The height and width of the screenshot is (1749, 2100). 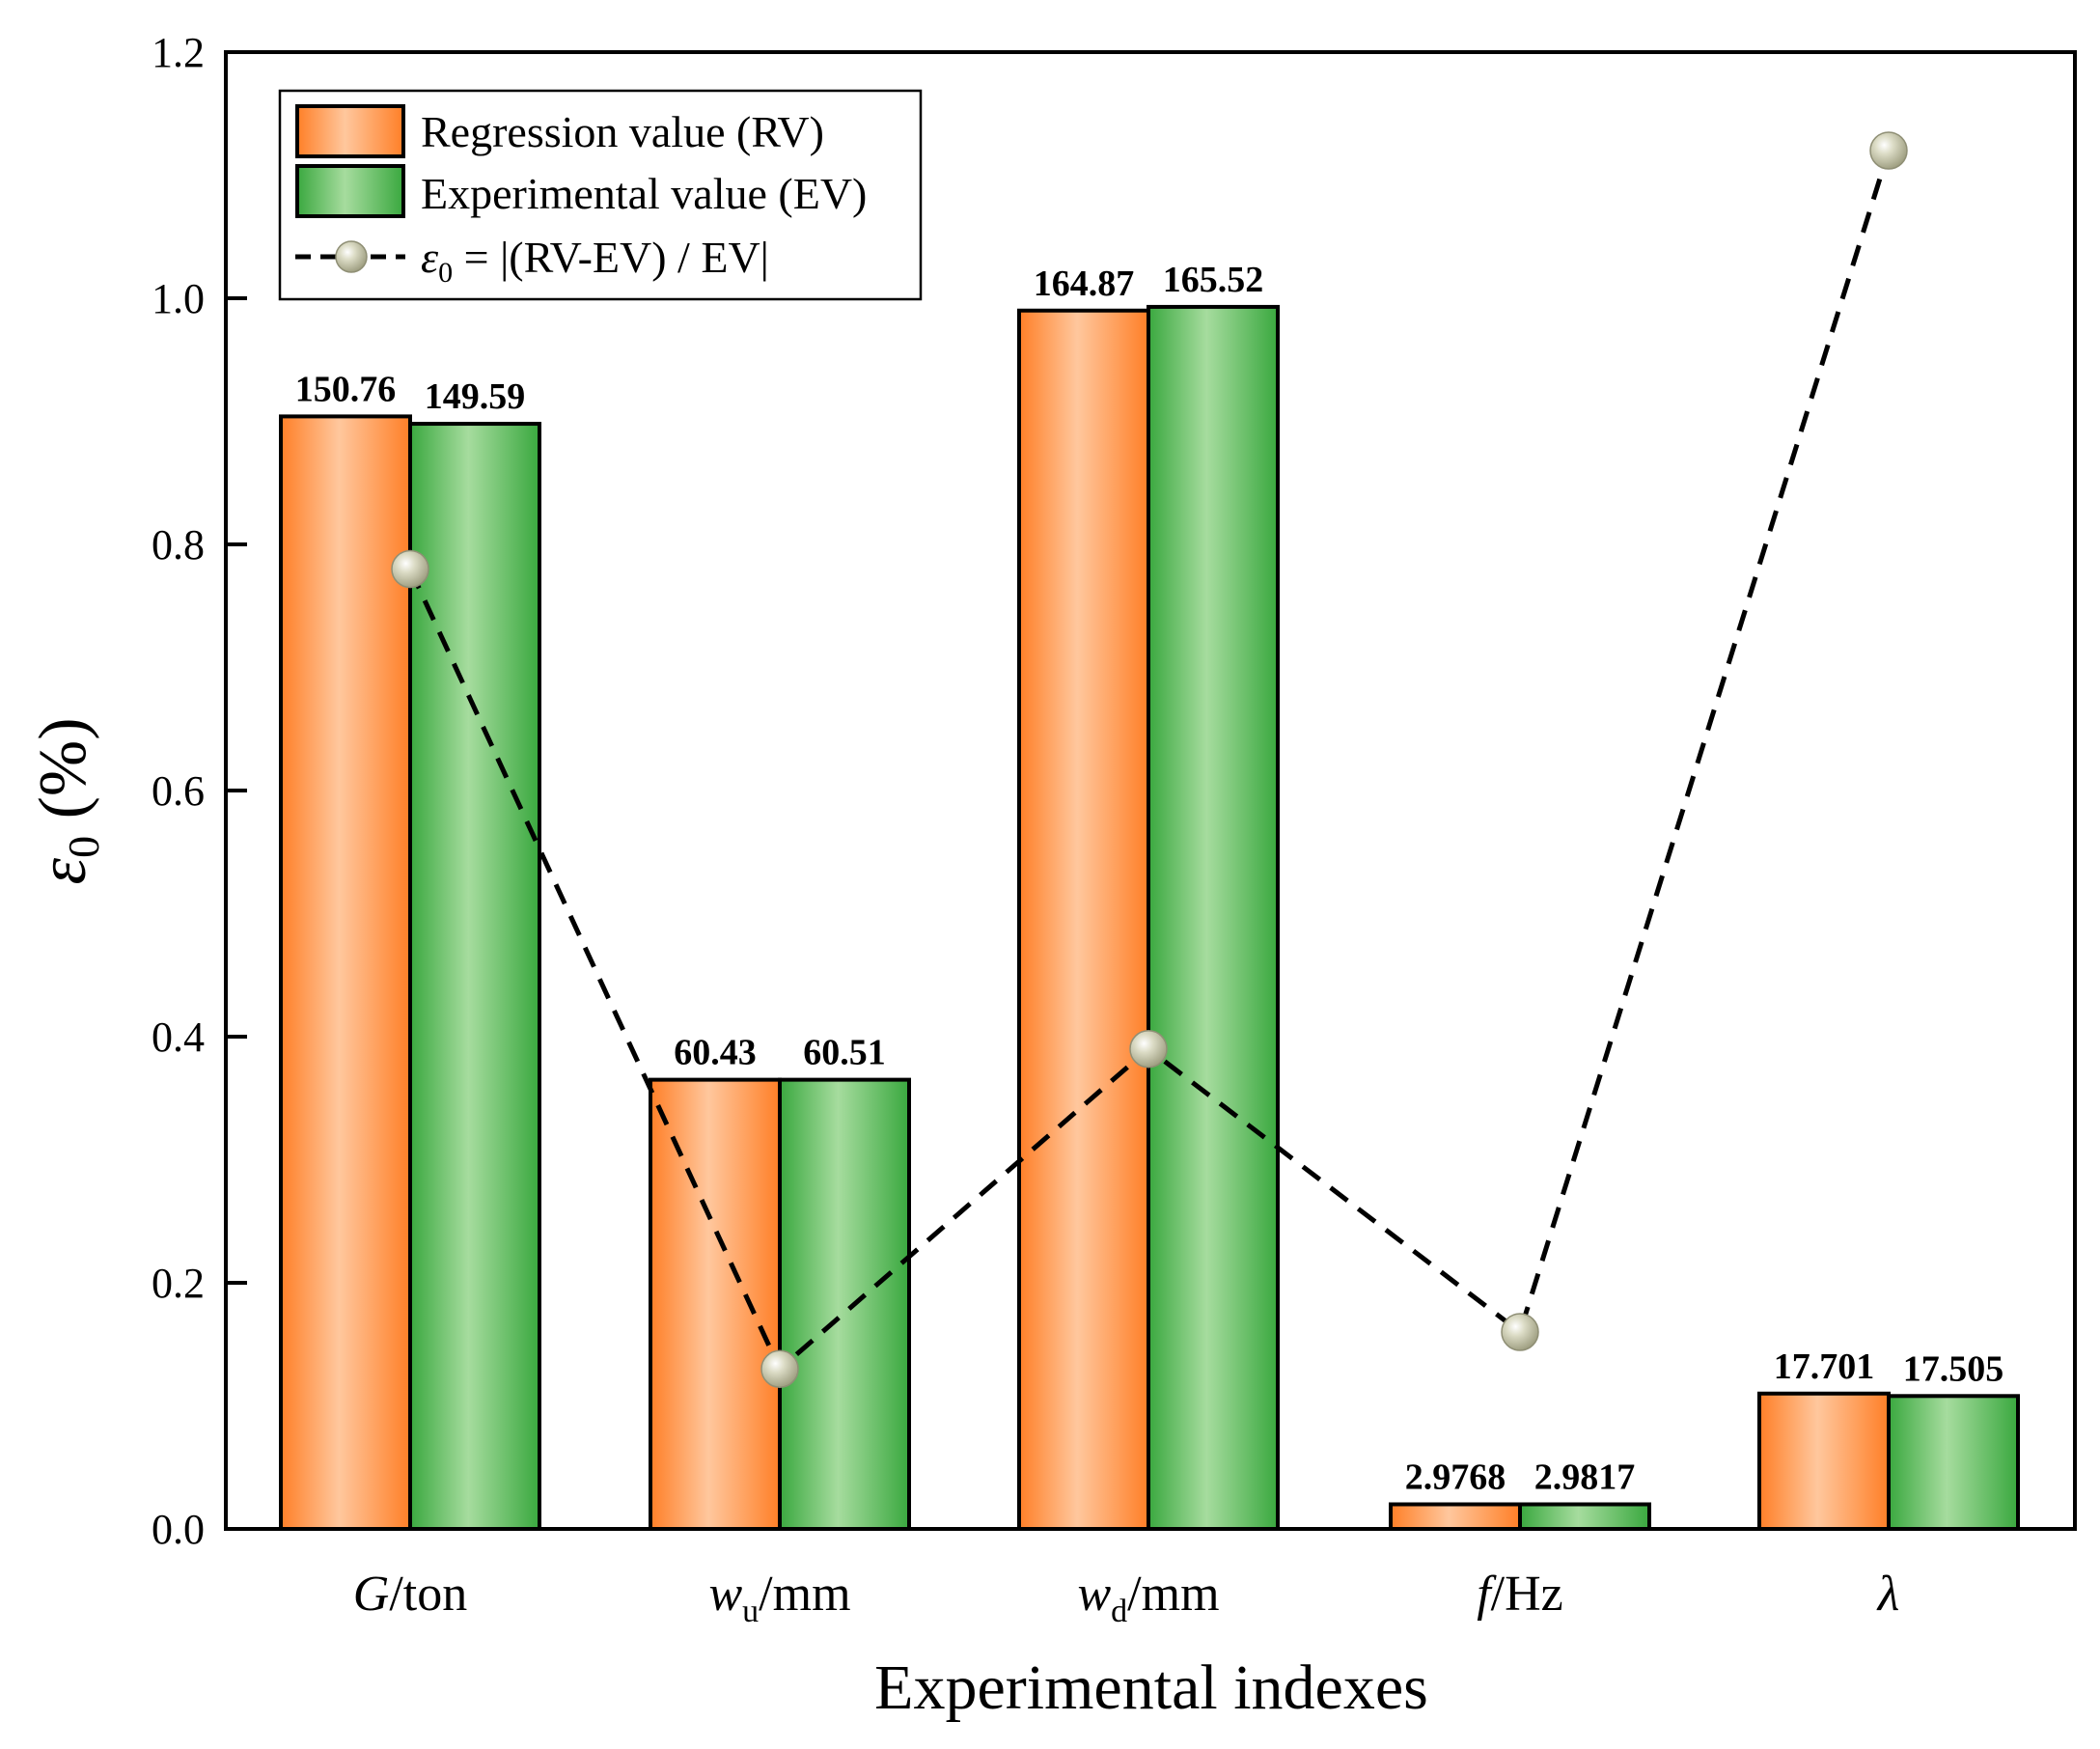 I want to click on label-regression-value: 150.76, so click(x=346, y=389).